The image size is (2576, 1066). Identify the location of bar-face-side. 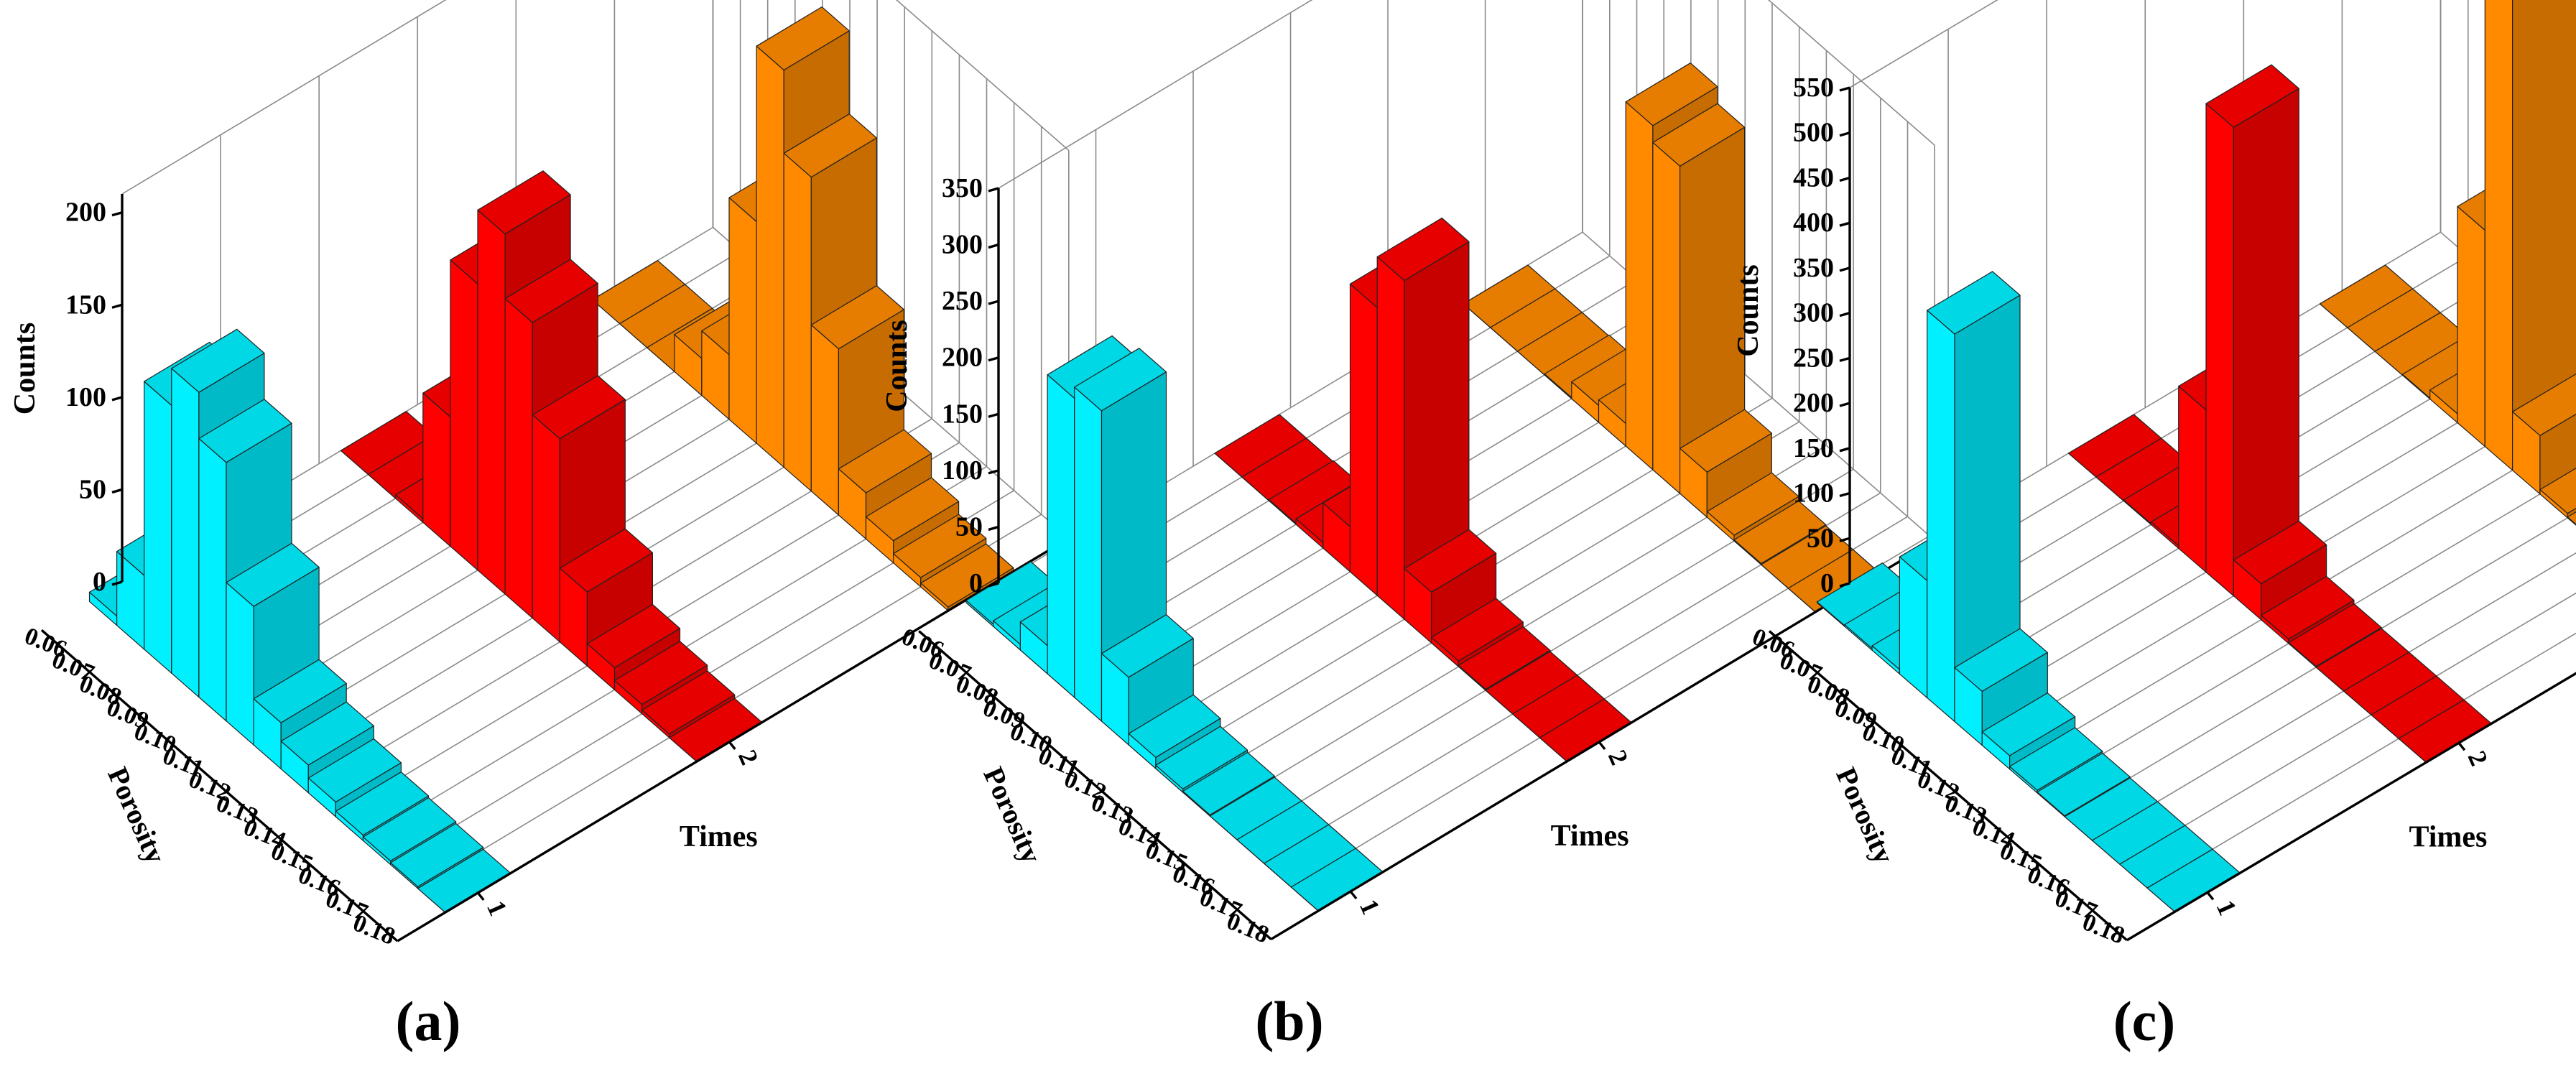
(2266, 342).